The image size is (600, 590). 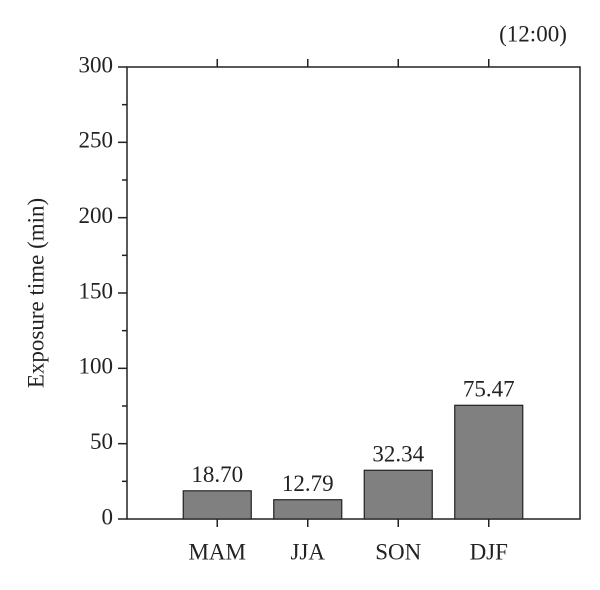 What do you see at coordinates (96, 290) in the screenshot?
I see `y-tick-label: 150` at bounding box center [96, 290].